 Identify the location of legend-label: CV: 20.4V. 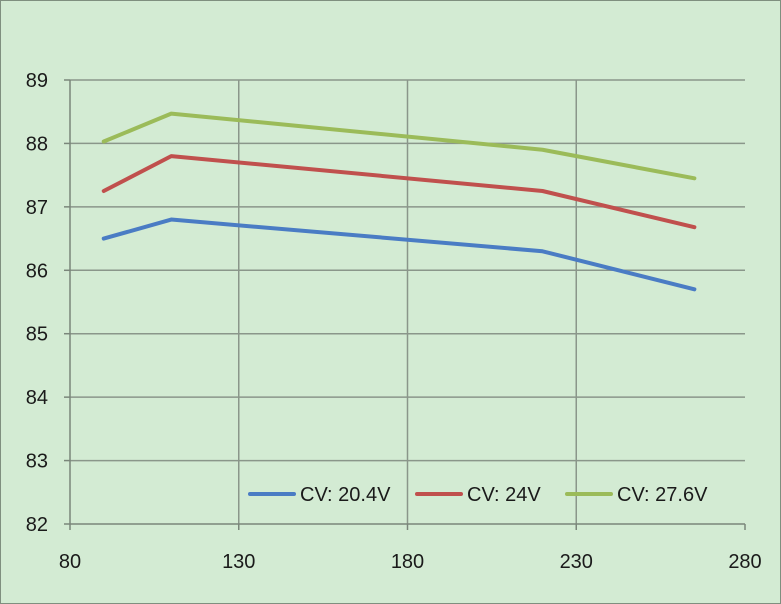
(345, 495).